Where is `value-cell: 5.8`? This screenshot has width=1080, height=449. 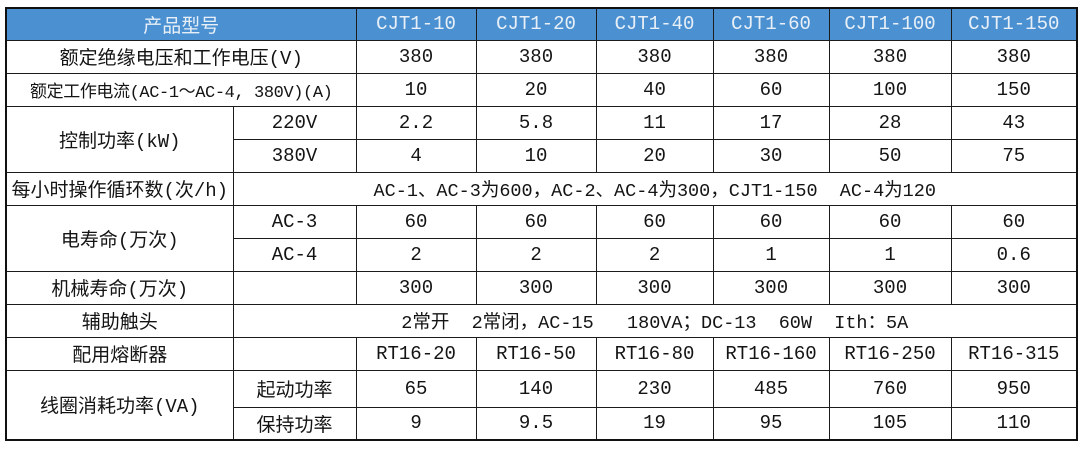
value-cell: 5.8 is located at coordinates (536, 122).